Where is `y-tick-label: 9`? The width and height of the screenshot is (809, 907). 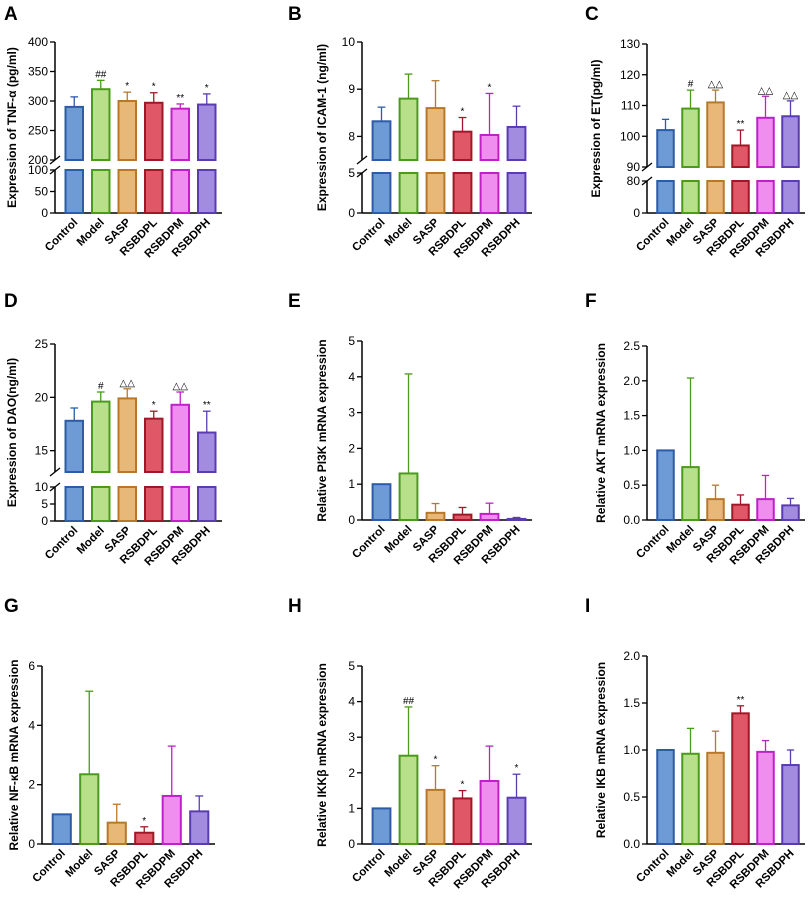 y-tick-label: 9 is located at coordinates (351, 89).